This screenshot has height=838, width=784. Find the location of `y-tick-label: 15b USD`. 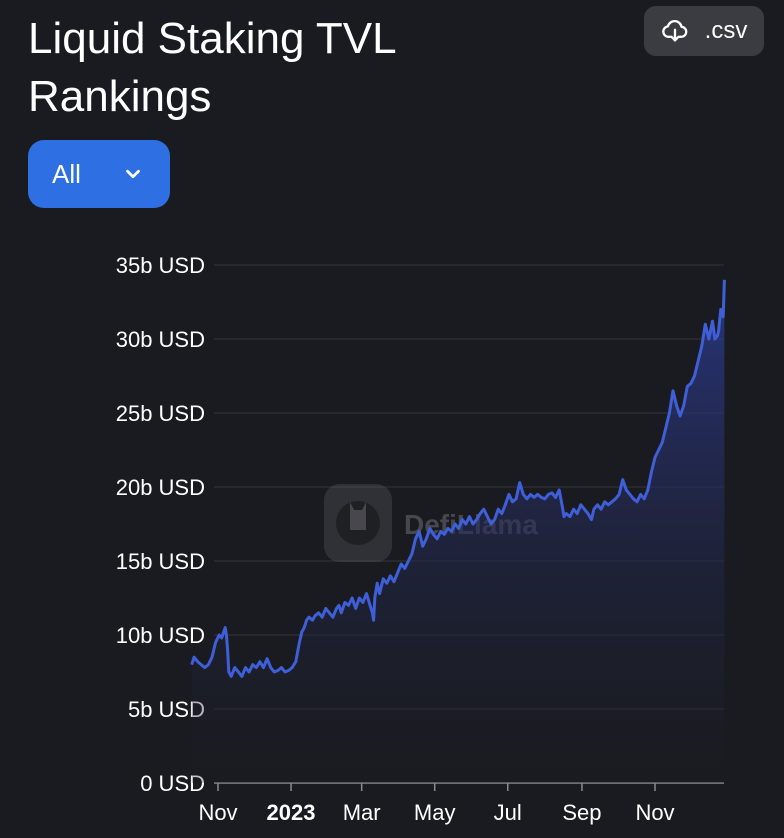

y-tick-label: 15b USD is located at coordinates (160, 561).